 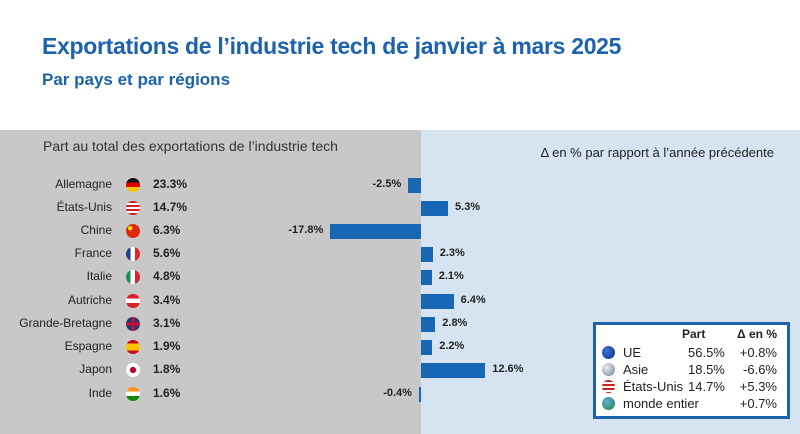 I want to click on india-flag-icon, so click(x=133, y=394).